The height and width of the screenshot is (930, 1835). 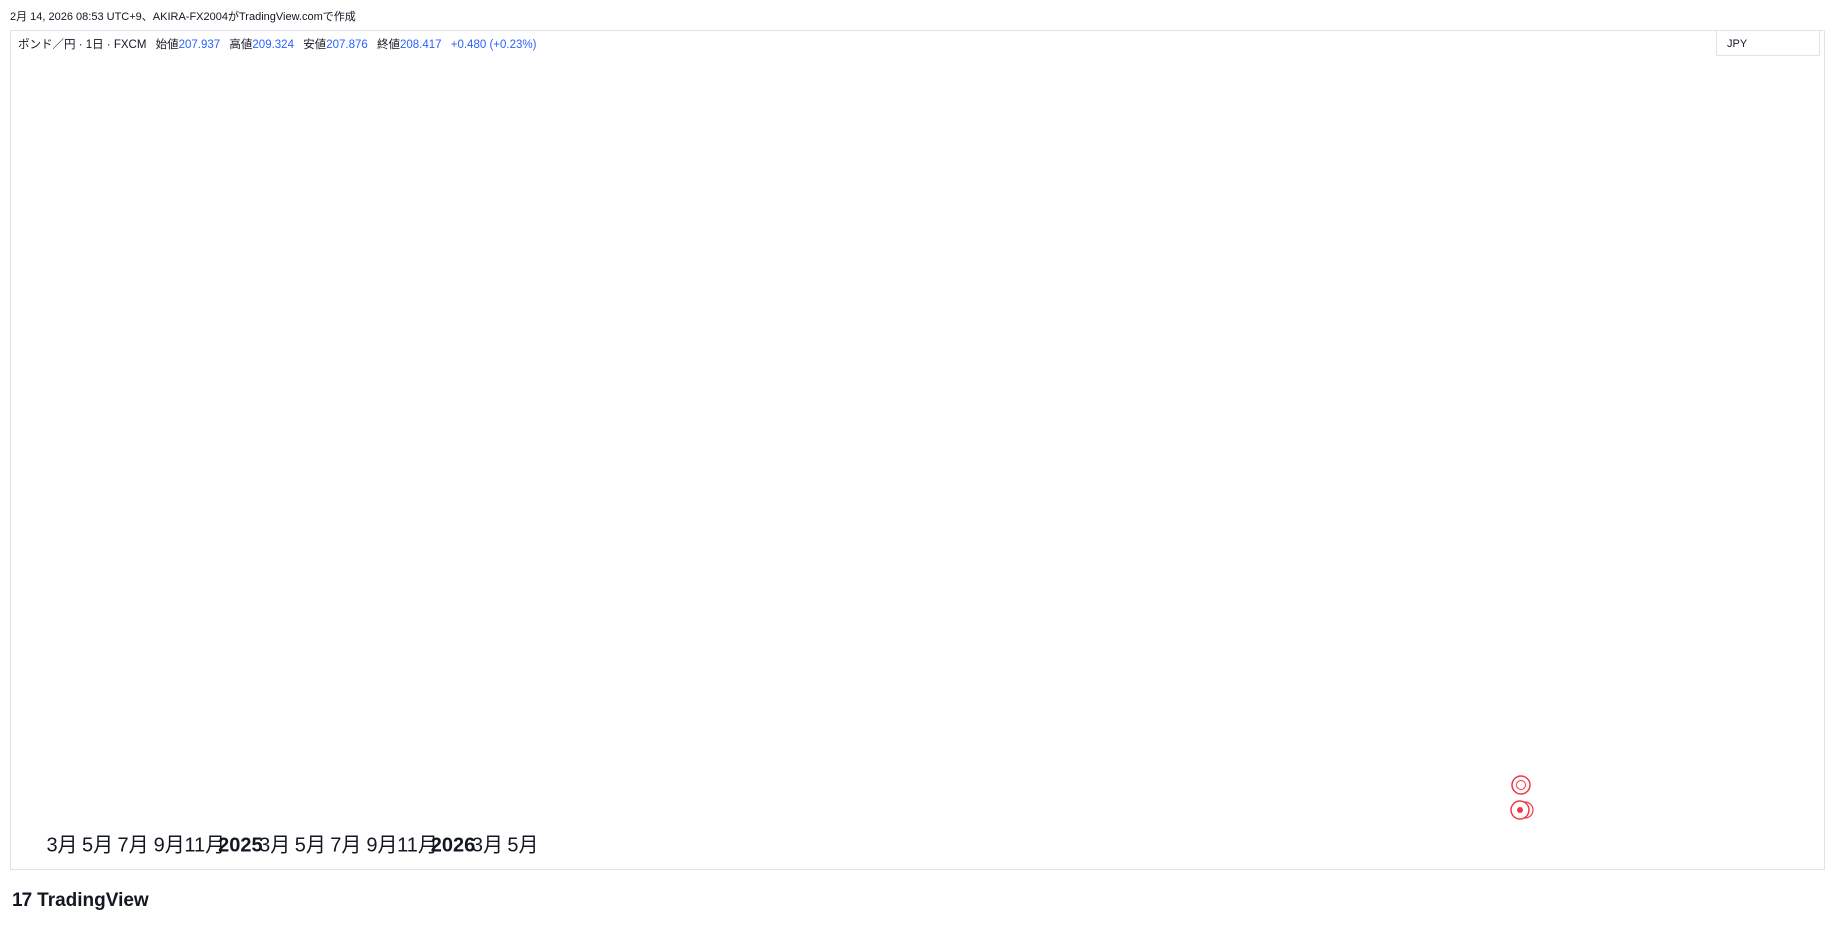 I want to click on high-value: 209.324, so click(x=273, y=45).